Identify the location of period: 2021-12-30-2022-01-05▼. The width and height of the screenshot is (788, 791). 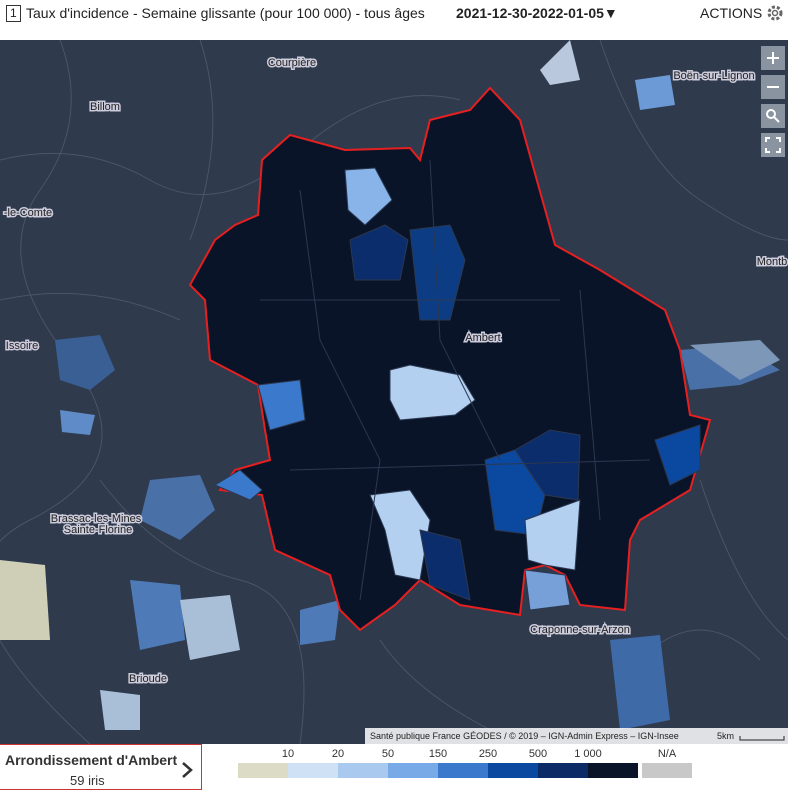
(537, 13).